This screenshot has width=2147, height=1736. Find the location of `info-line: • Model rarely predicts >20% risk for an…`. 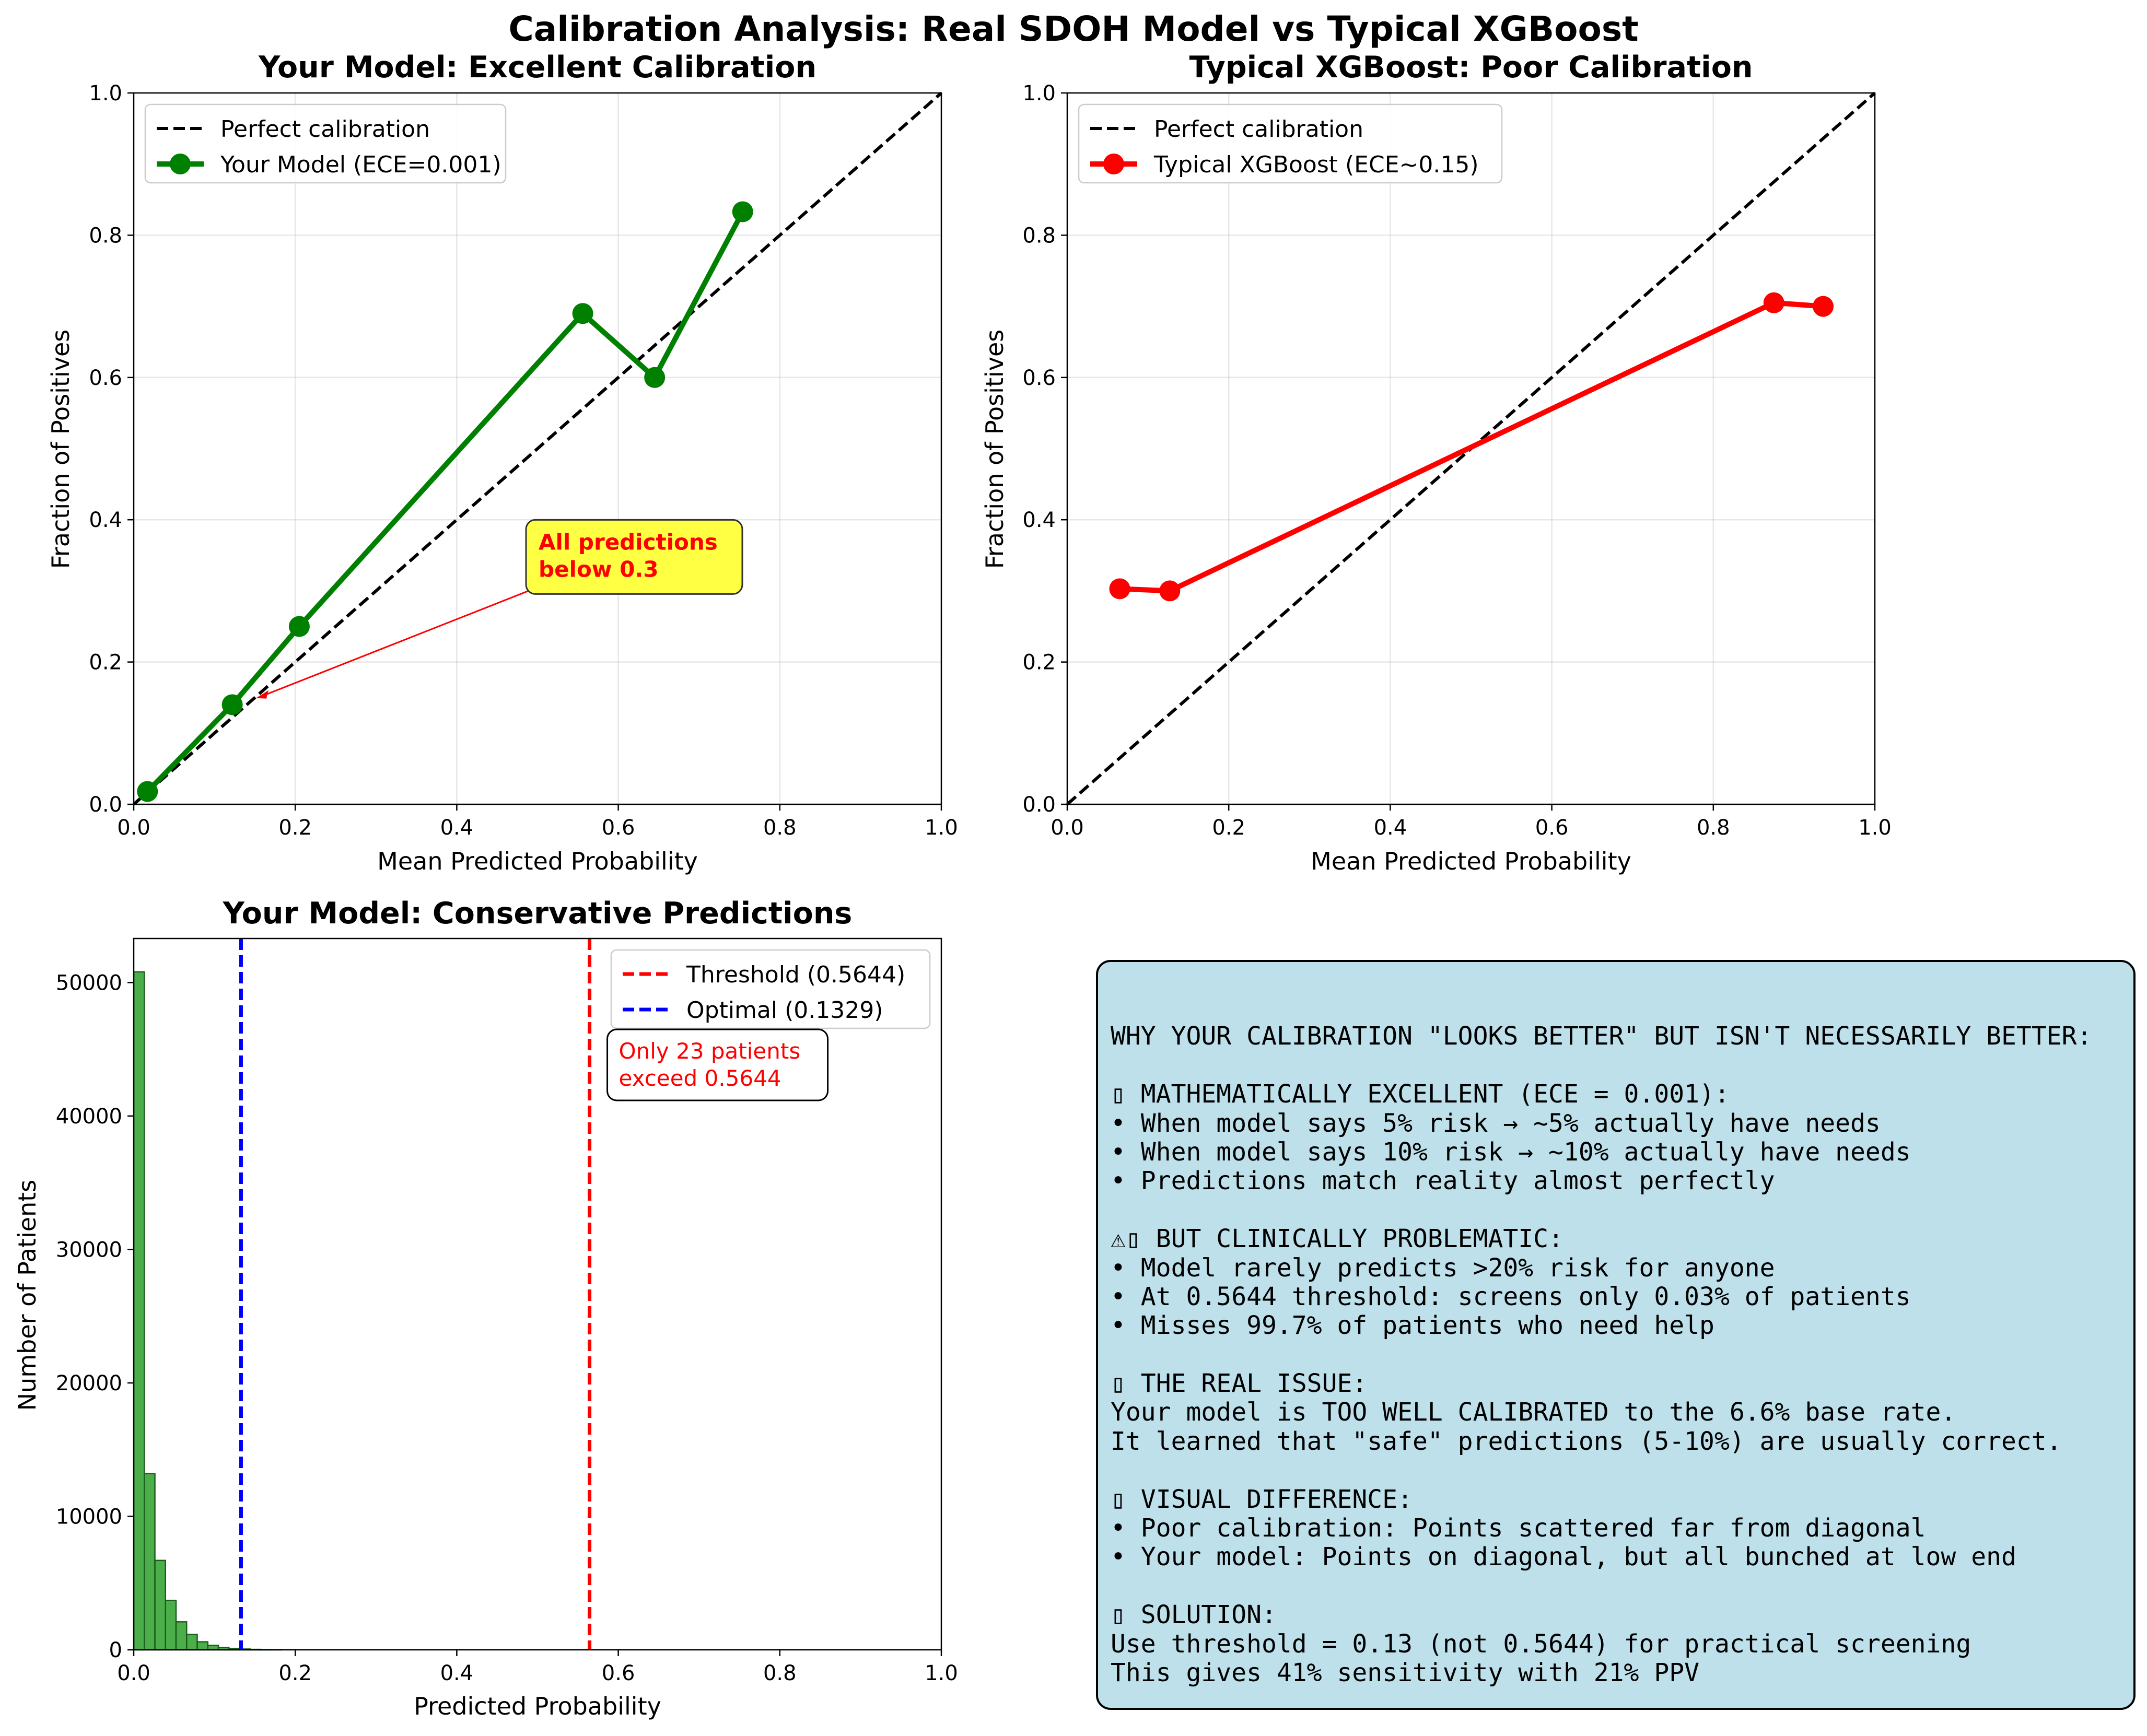

info-line: • Model rarely predicts >20% risk for an… is located at coordinates (1443, 1268).